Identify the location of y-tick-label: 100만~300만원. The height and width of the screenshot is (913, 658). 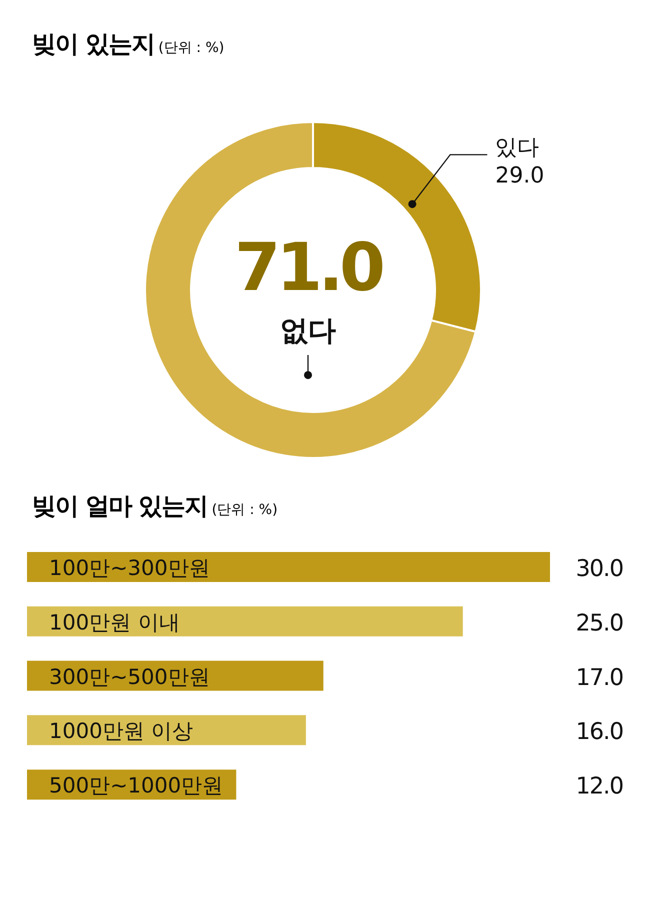
(129, 568).